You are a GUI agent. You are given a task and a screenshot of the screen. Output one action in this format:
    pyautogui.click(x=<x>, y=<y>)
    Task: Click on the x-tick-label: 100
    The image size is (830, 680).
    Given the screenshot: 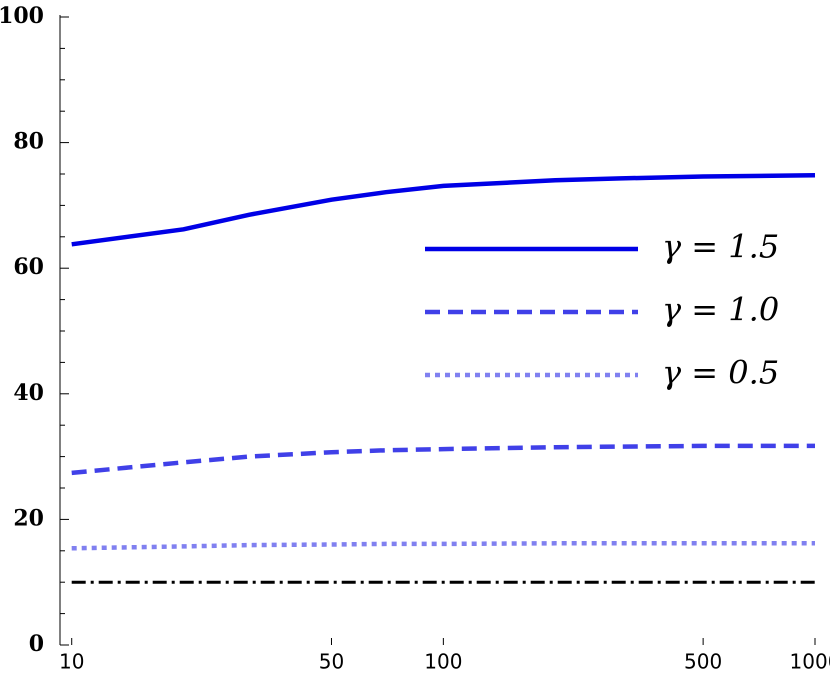 What is the action you would take?
    pyautogui.click(x=443, y=662)
    